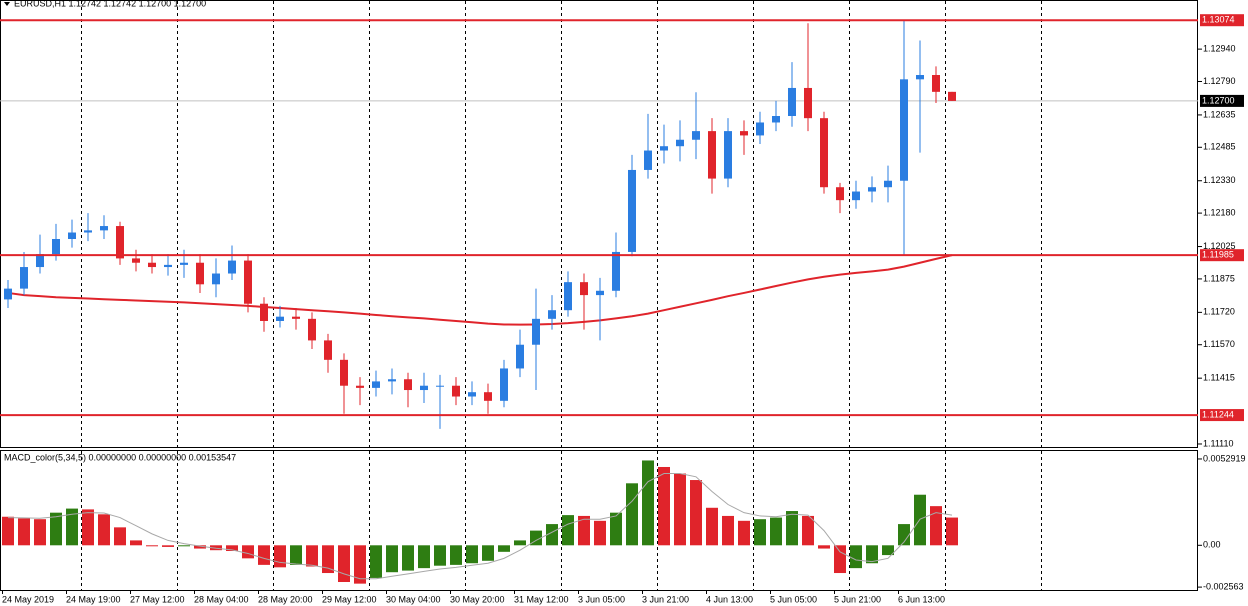  Describe the element at coordinates (1219, 81) in the screenshot. I see `y-tick-label: 1.12790` at that location.